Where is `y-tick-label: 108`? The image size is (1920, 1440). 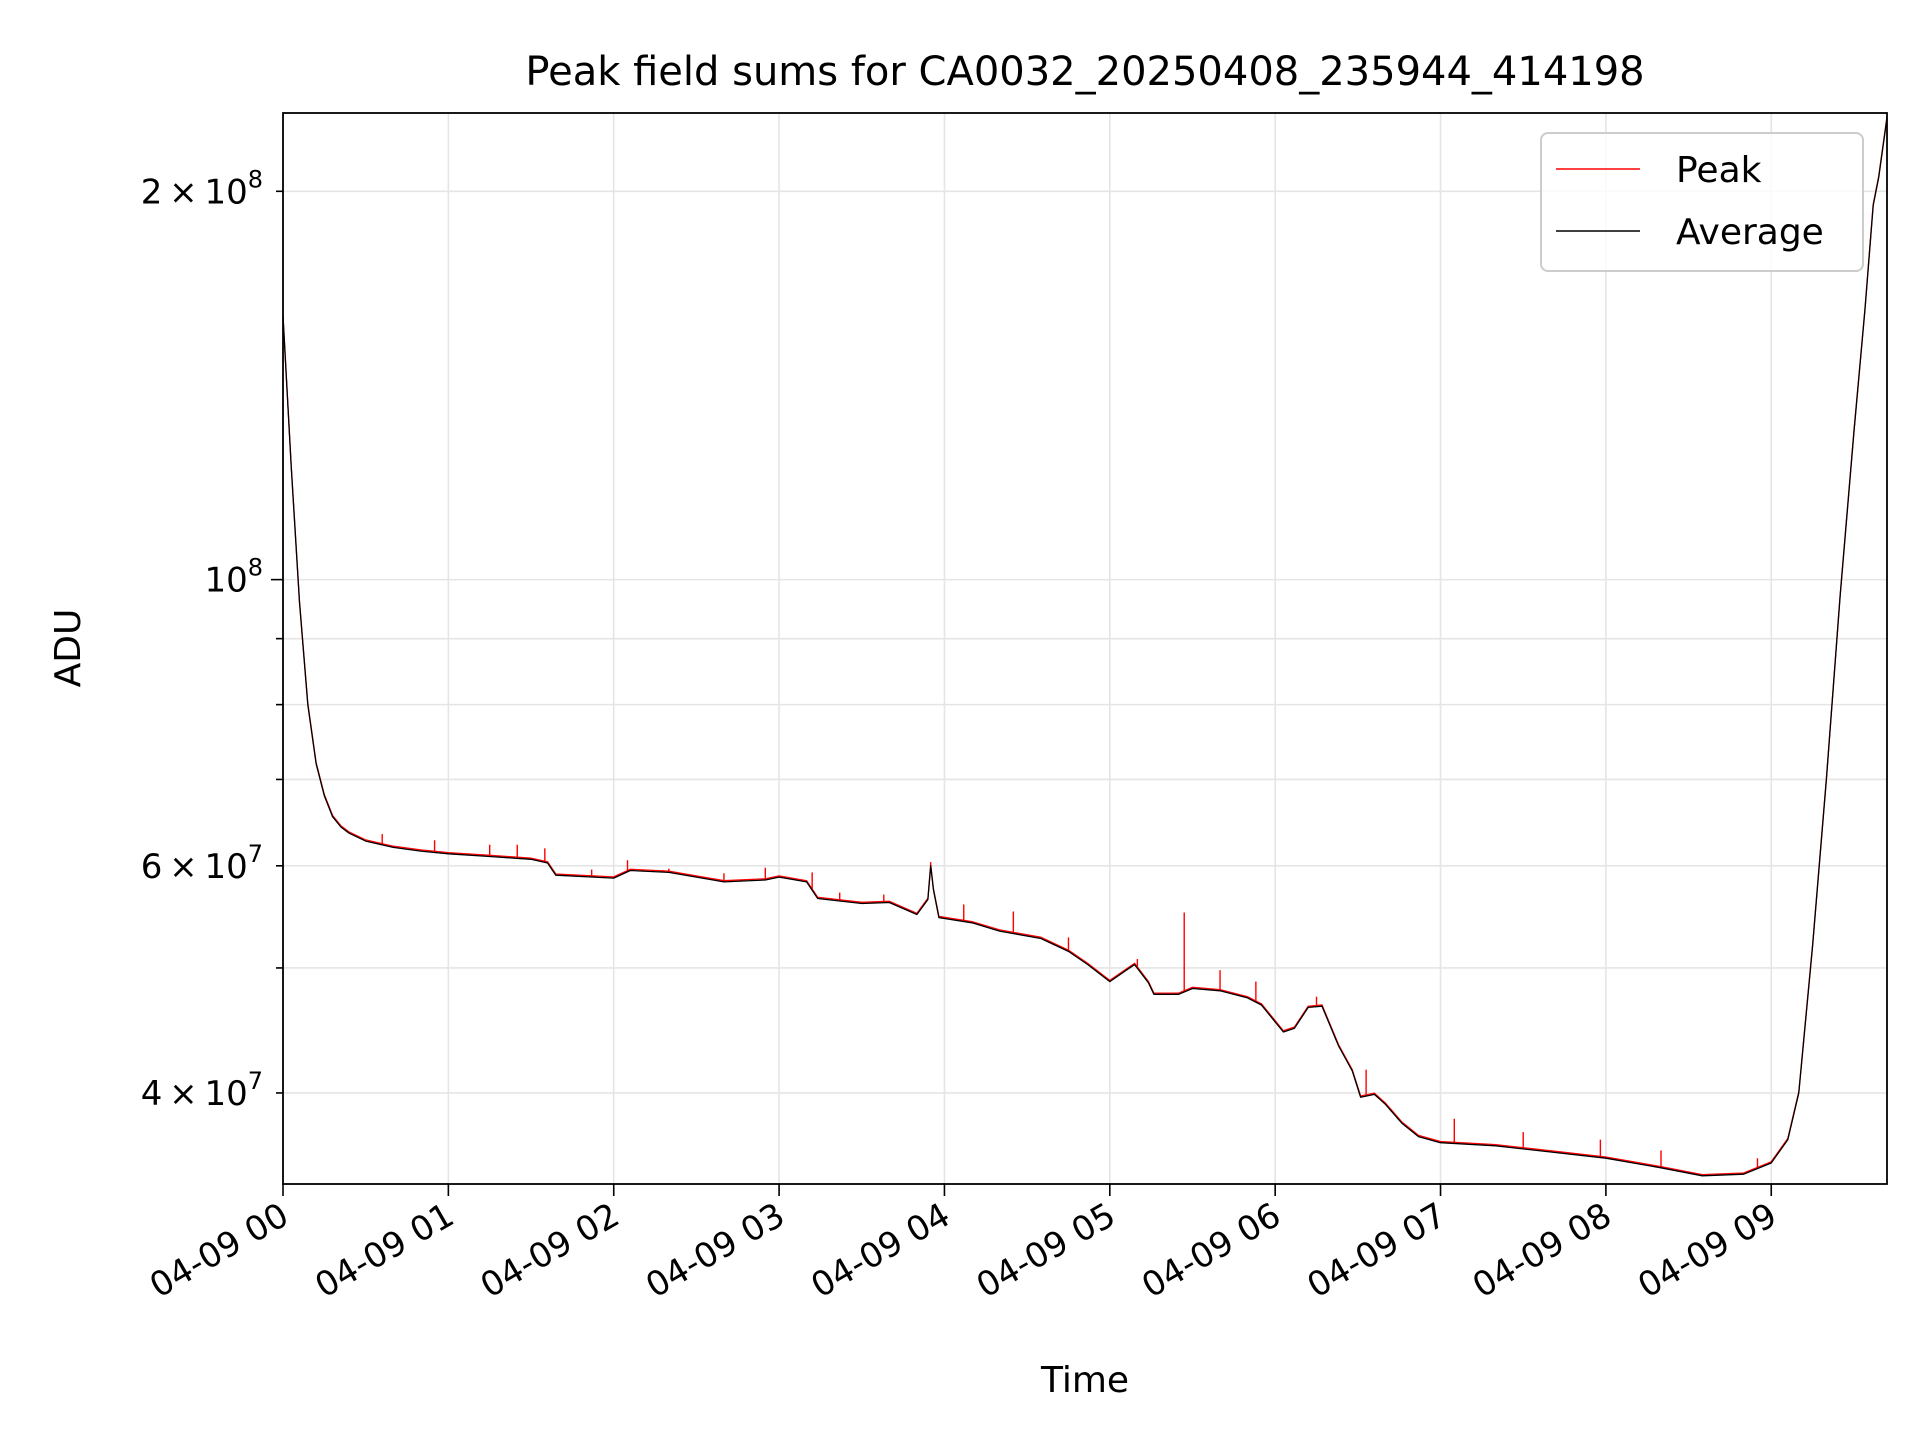
y-tick-label: 108 is located at coordinates (233, 577).